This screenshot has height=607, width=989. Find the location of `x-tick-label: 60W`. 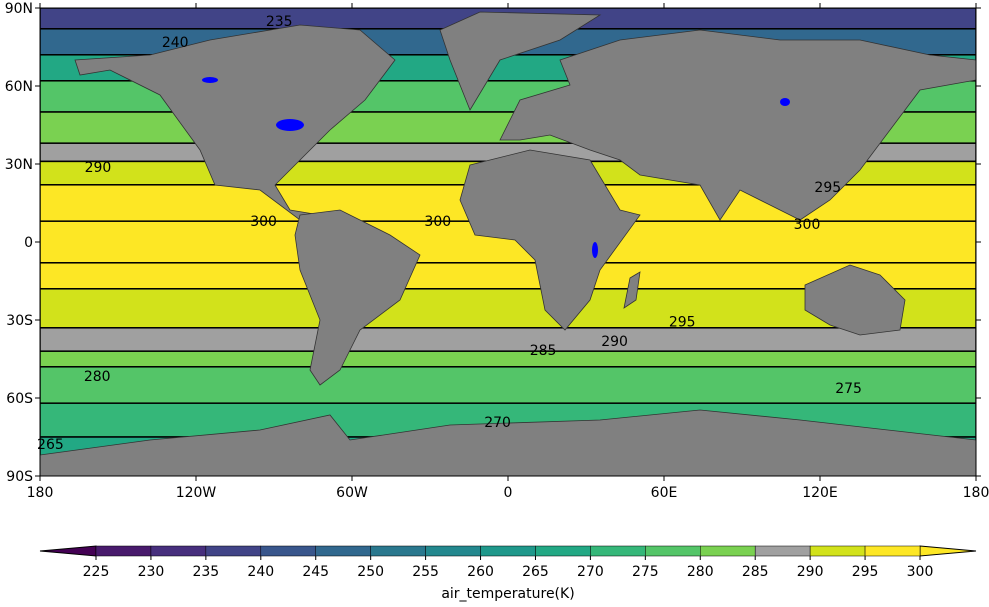

x-tick-label: 60W is located at coordinates (352, 493).